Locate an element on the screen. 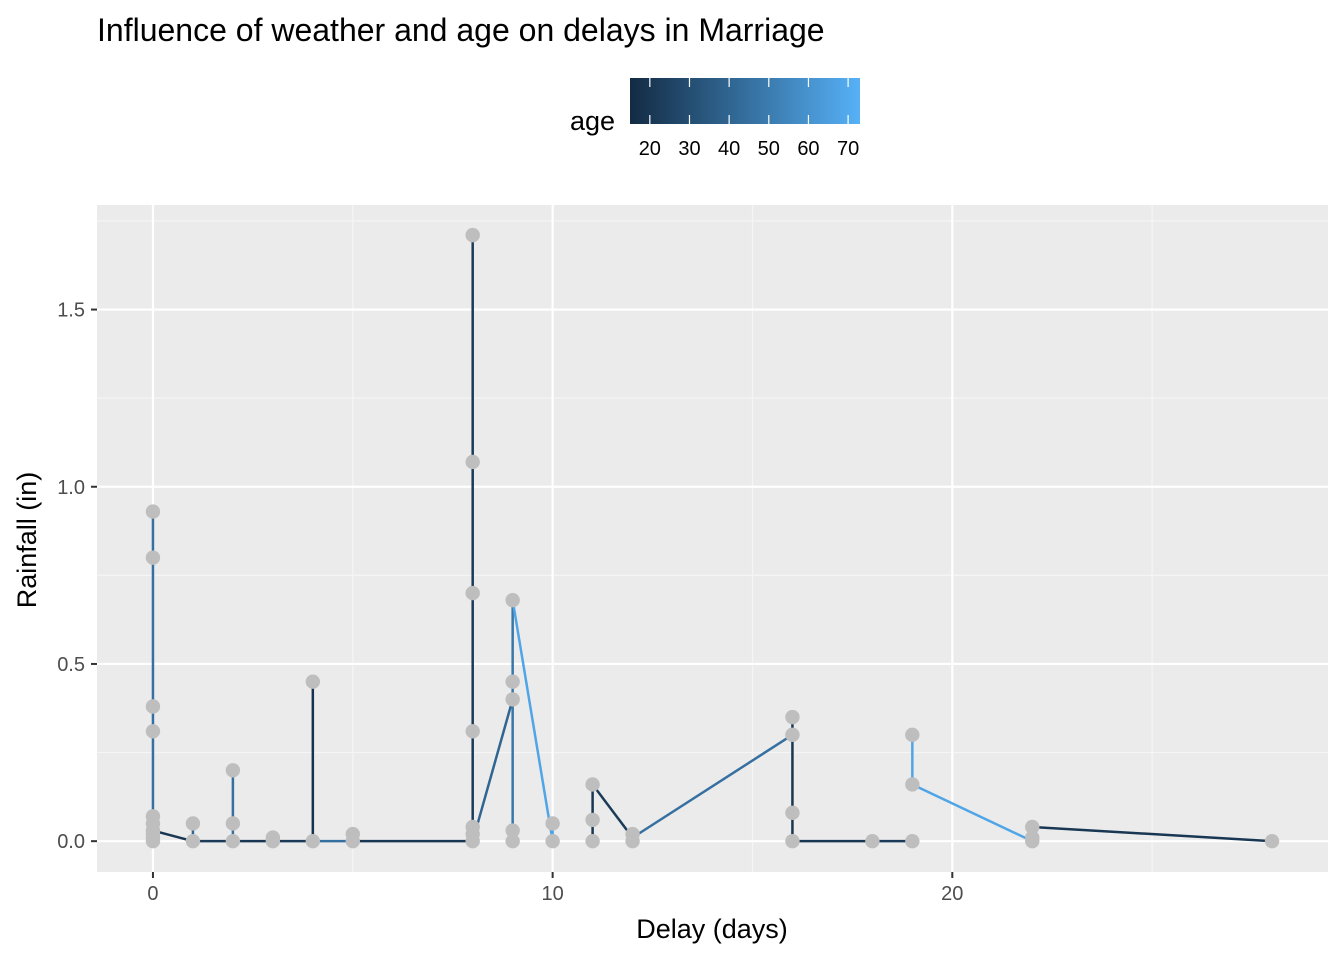 This screenshot has height=960, width=1344. y-axis: 0.0 0.5 1.0 1.5 is located at coordinates (77, 576).